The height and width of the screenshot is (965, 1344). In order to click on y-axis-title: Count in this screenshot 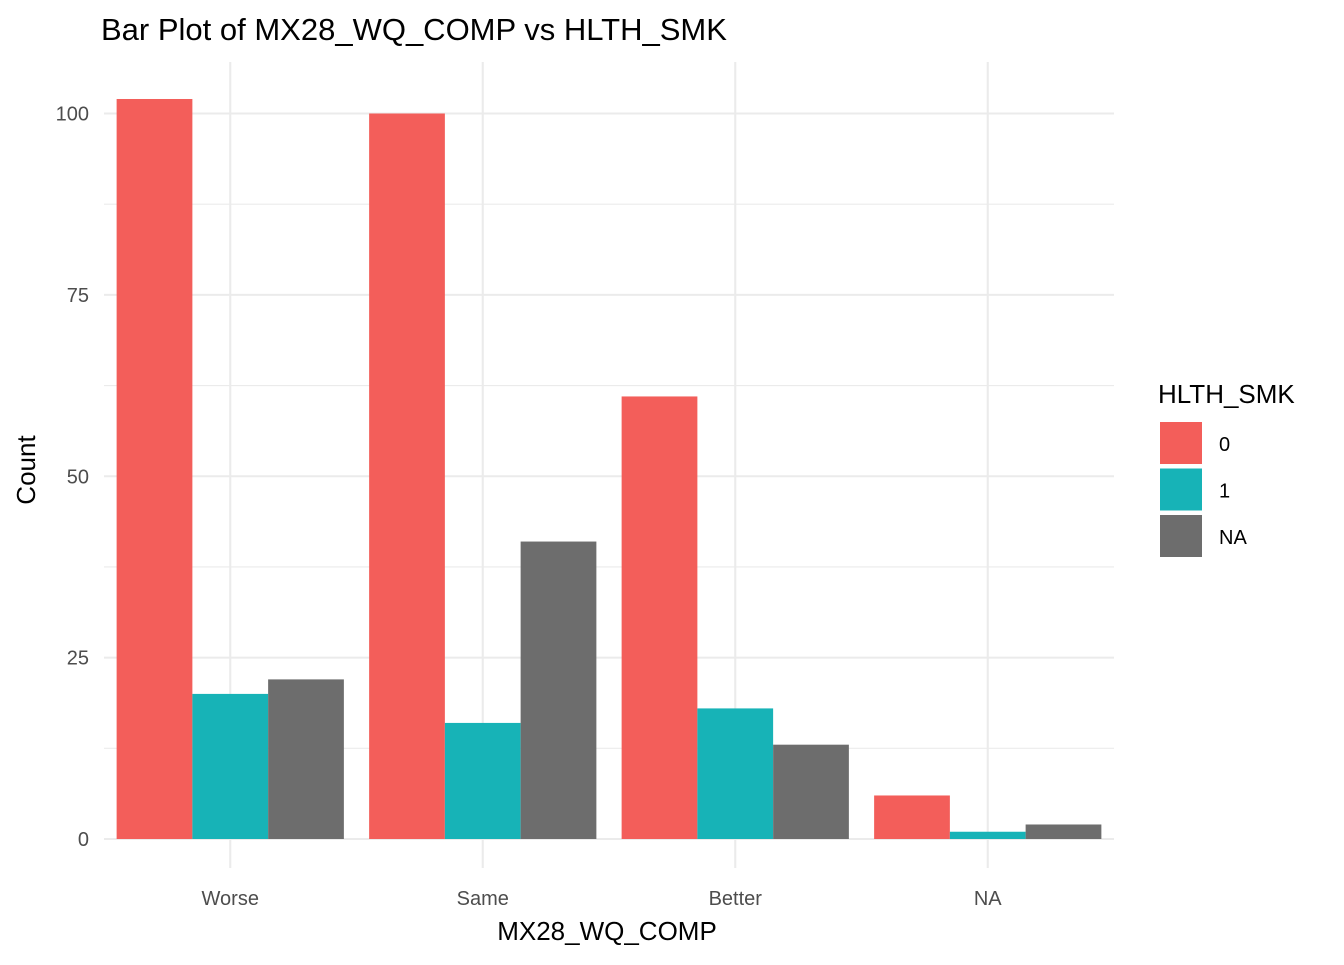, I will do `click(26, 470)`.